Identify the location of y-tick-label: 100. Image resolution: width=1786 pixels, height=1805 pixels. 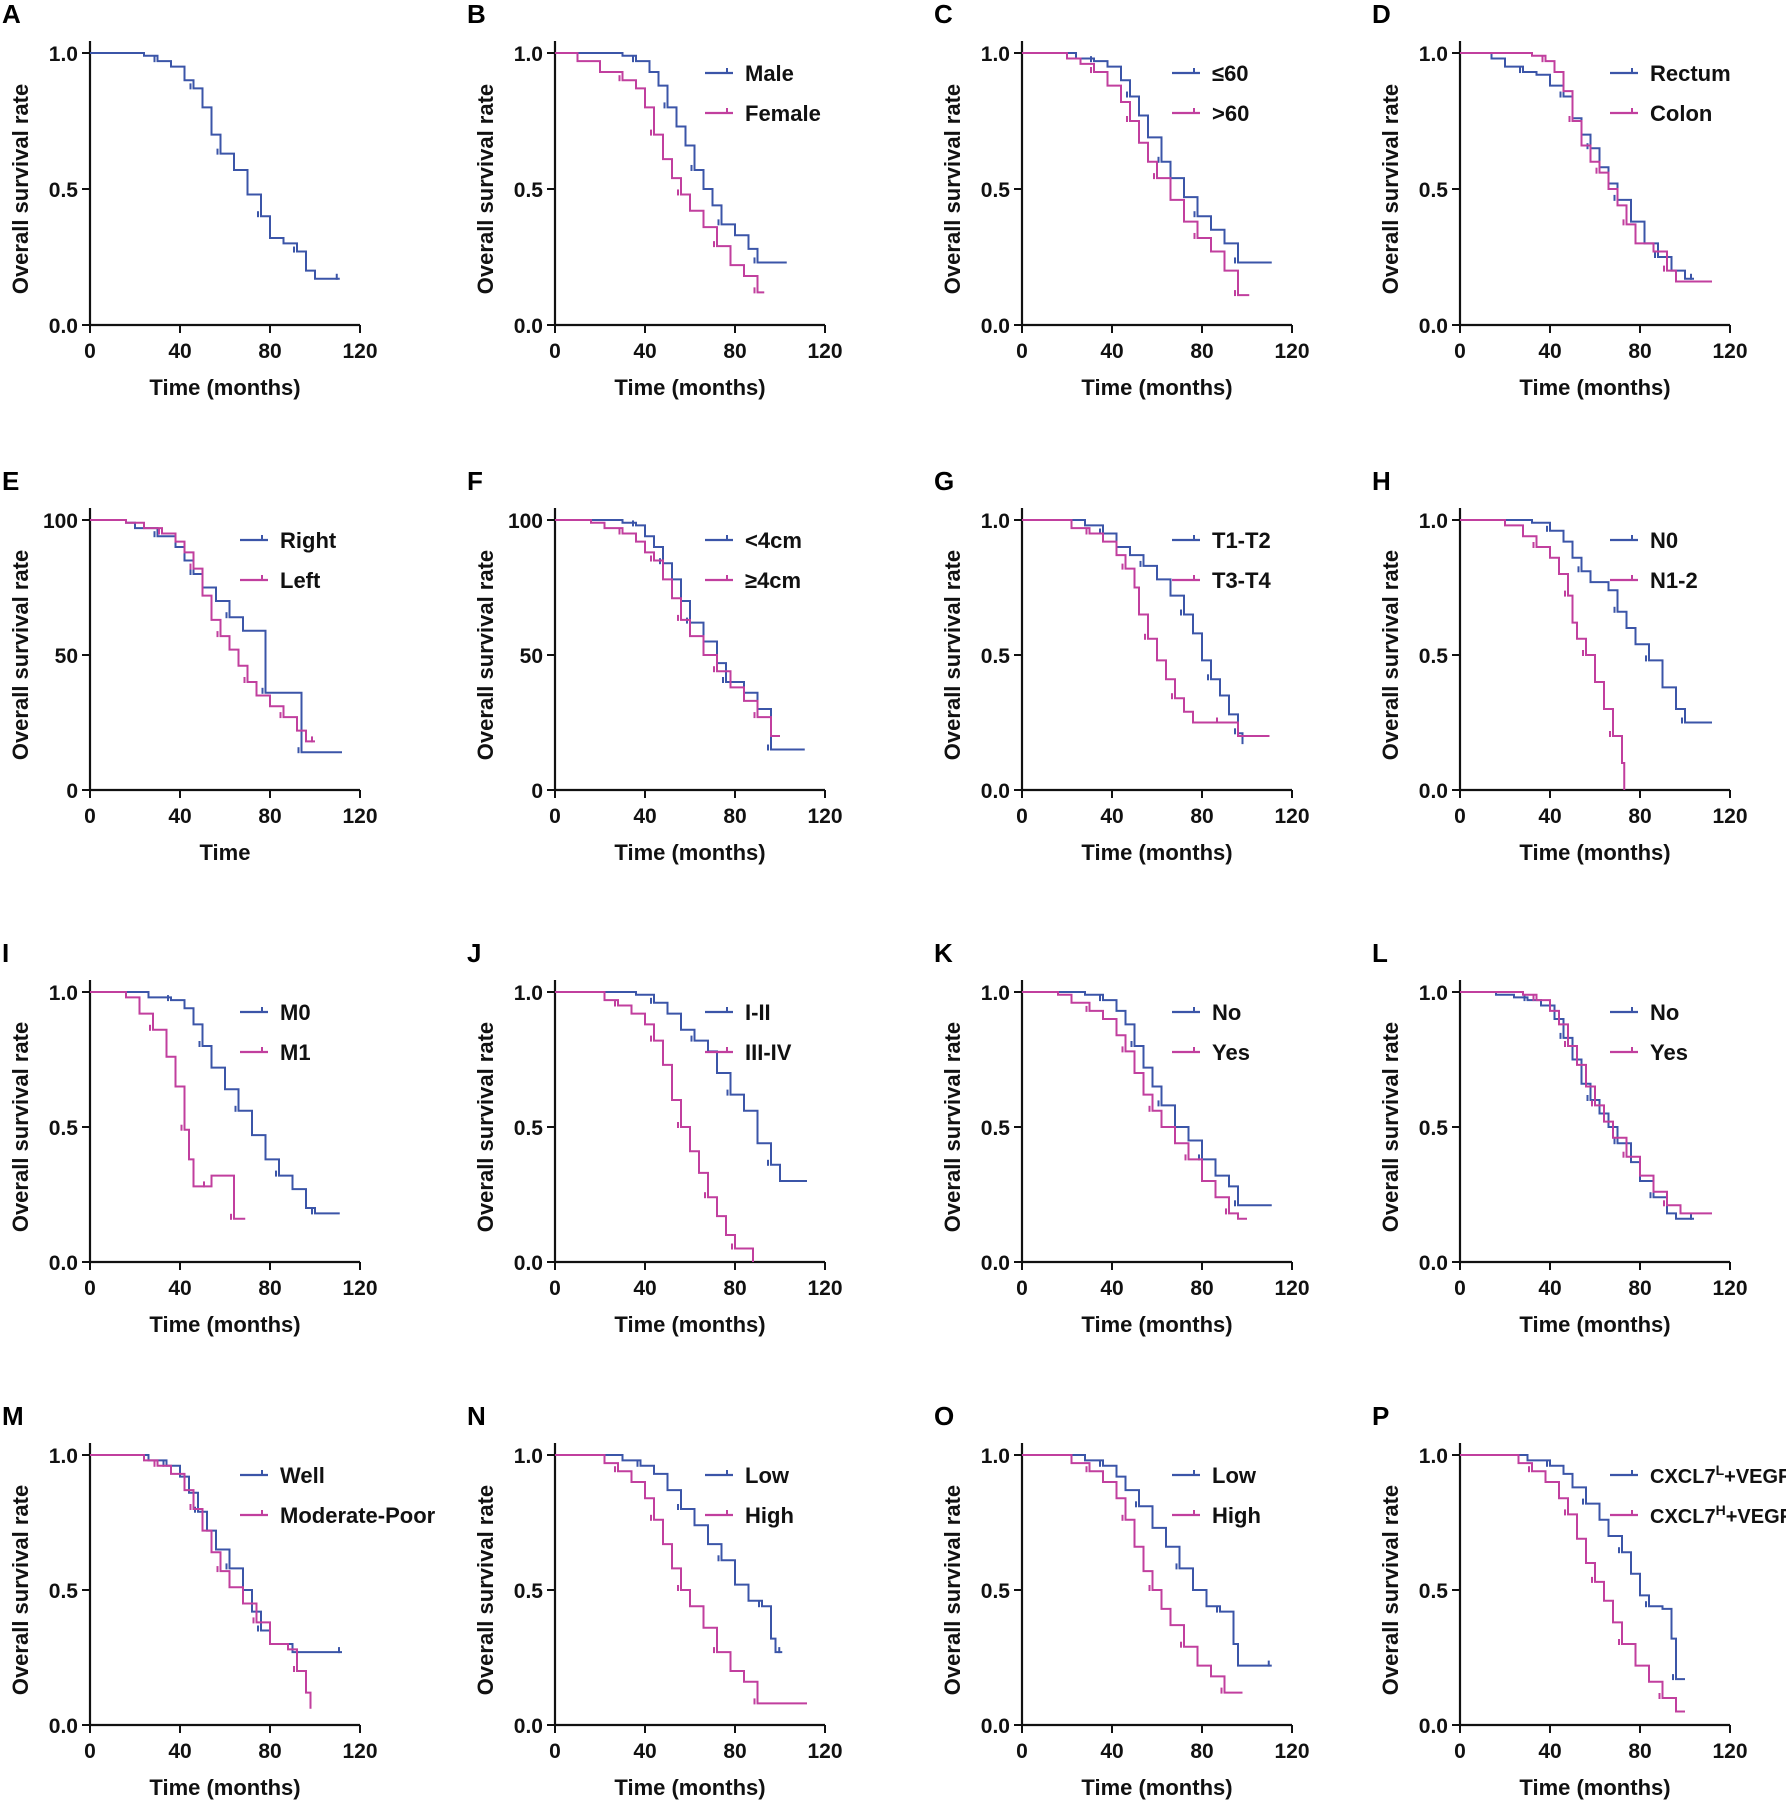
(60, 521).